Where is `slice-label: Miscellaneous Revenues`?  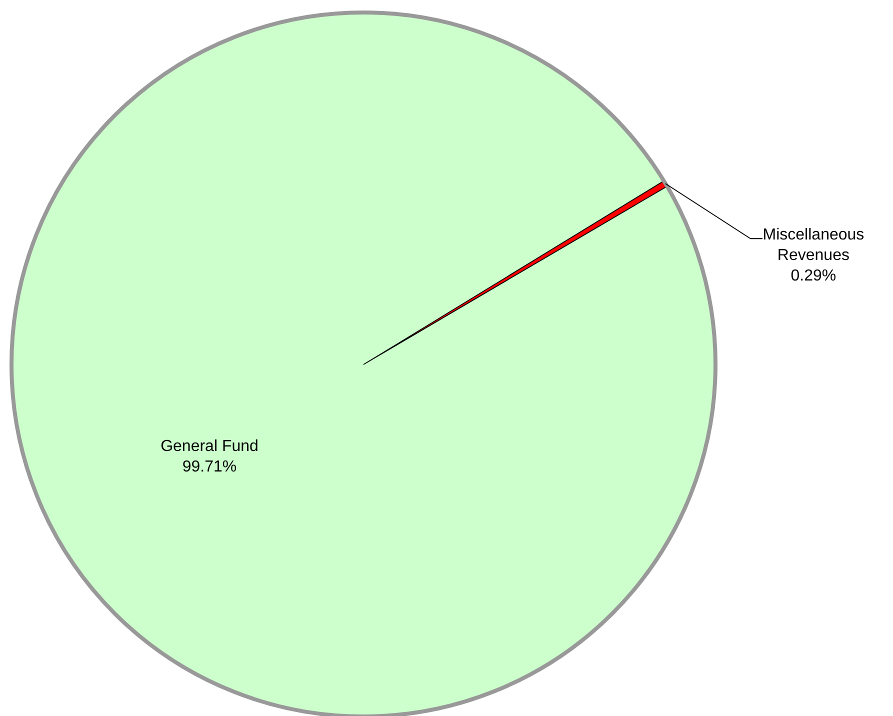 slice-label: Miscellaneous Revenues is located at coordinates (813, 245).